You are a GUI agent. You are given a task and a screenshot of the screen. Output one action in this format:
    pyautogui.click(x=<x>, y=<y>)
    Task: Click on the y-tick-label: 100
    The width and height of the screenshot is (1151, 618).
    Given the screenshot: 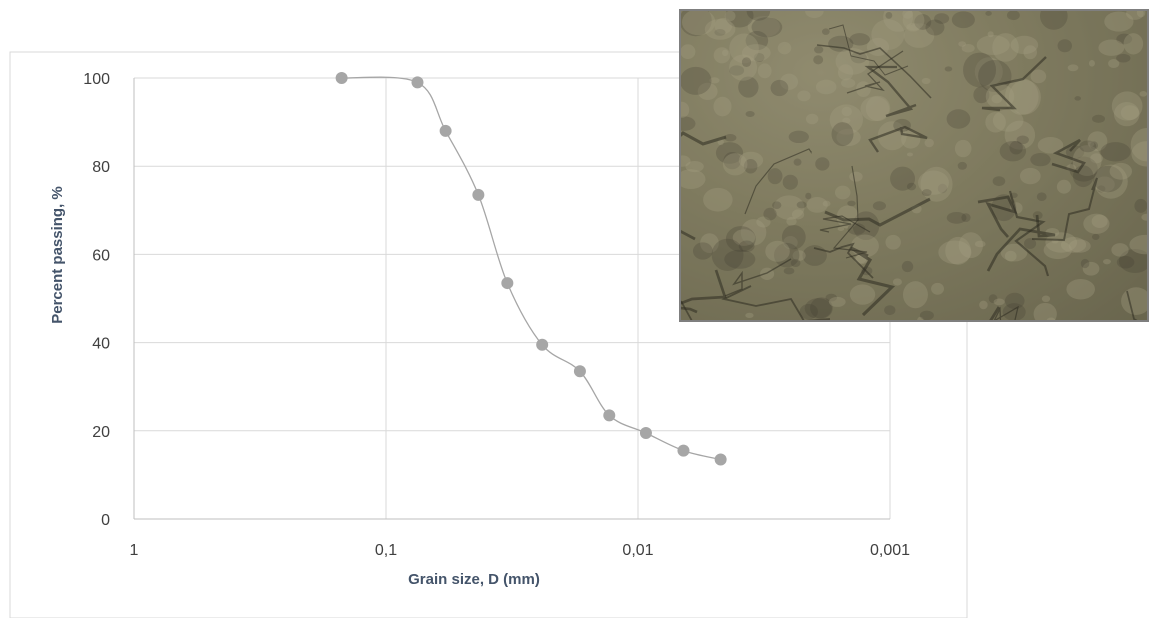 What is the action you would take?
    pyautogui.click(x=96, y=79)
    